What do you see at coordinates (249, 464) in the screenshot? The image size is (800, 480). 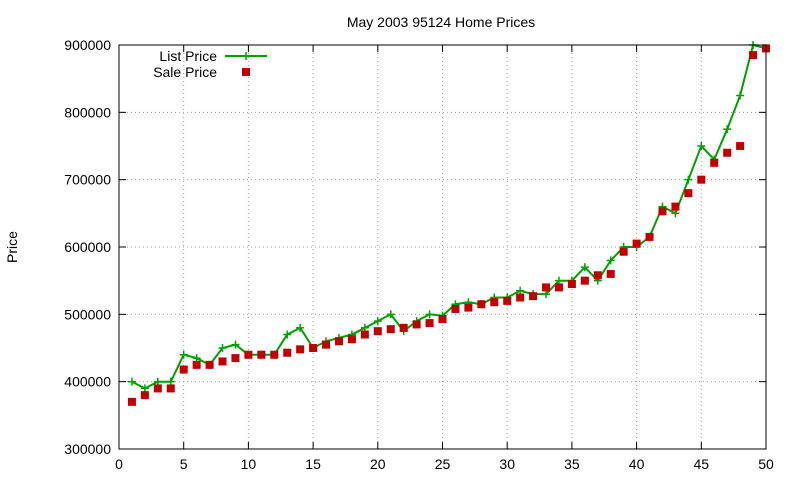 I see `x-tick-label: 10` at bounding box center [249, 464].